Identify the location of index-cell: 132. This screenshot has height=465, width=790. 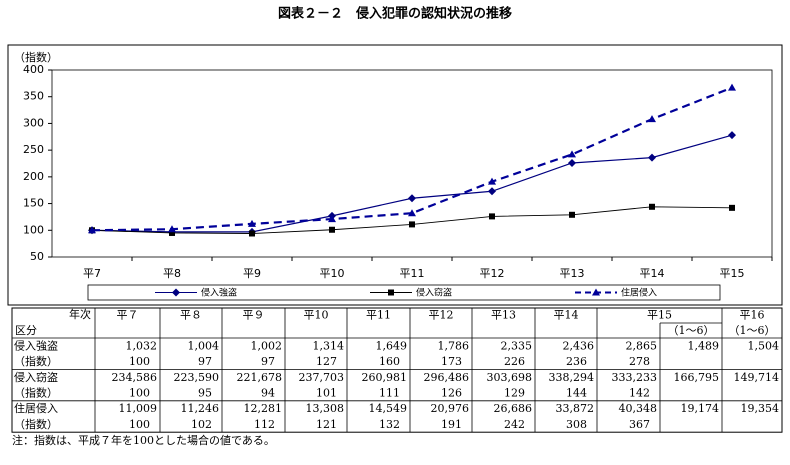
(389, 424).